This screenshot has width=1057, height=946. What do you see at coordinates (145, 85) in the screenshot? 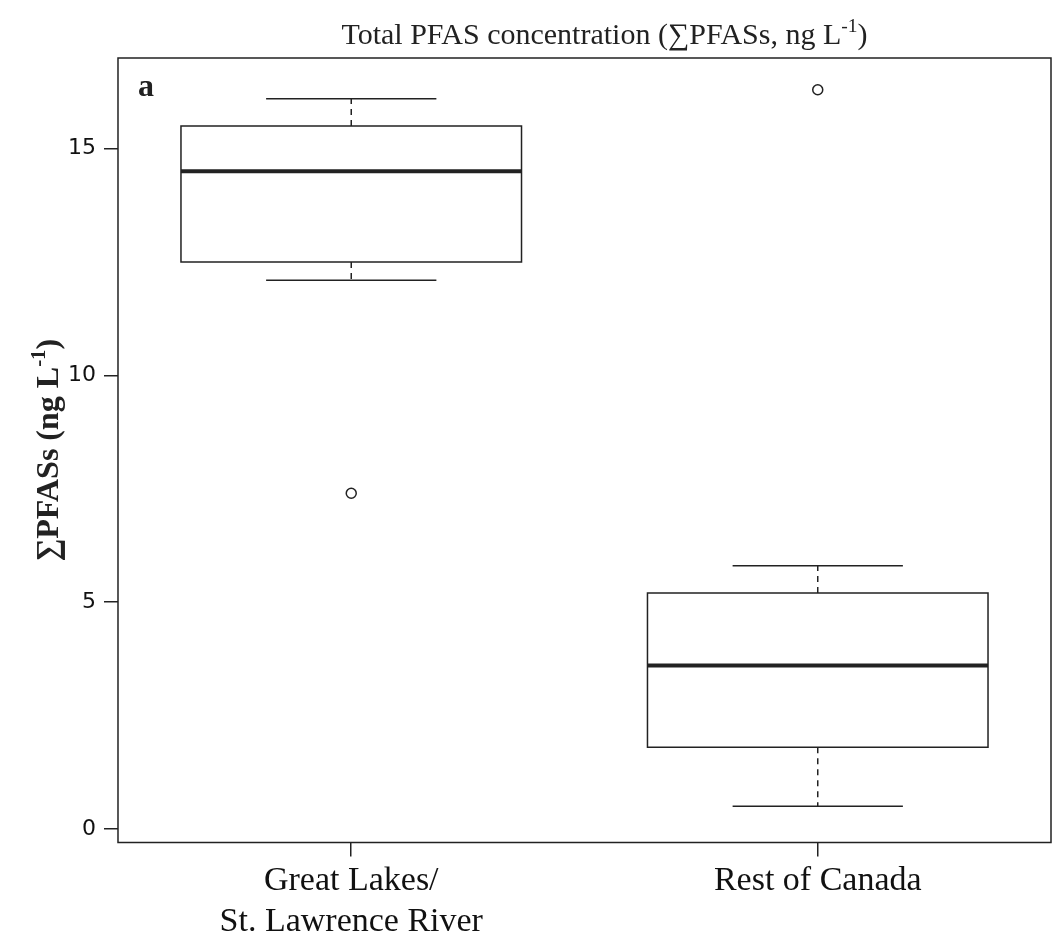
I see `annotation: a` at bounding box center [145, 85].